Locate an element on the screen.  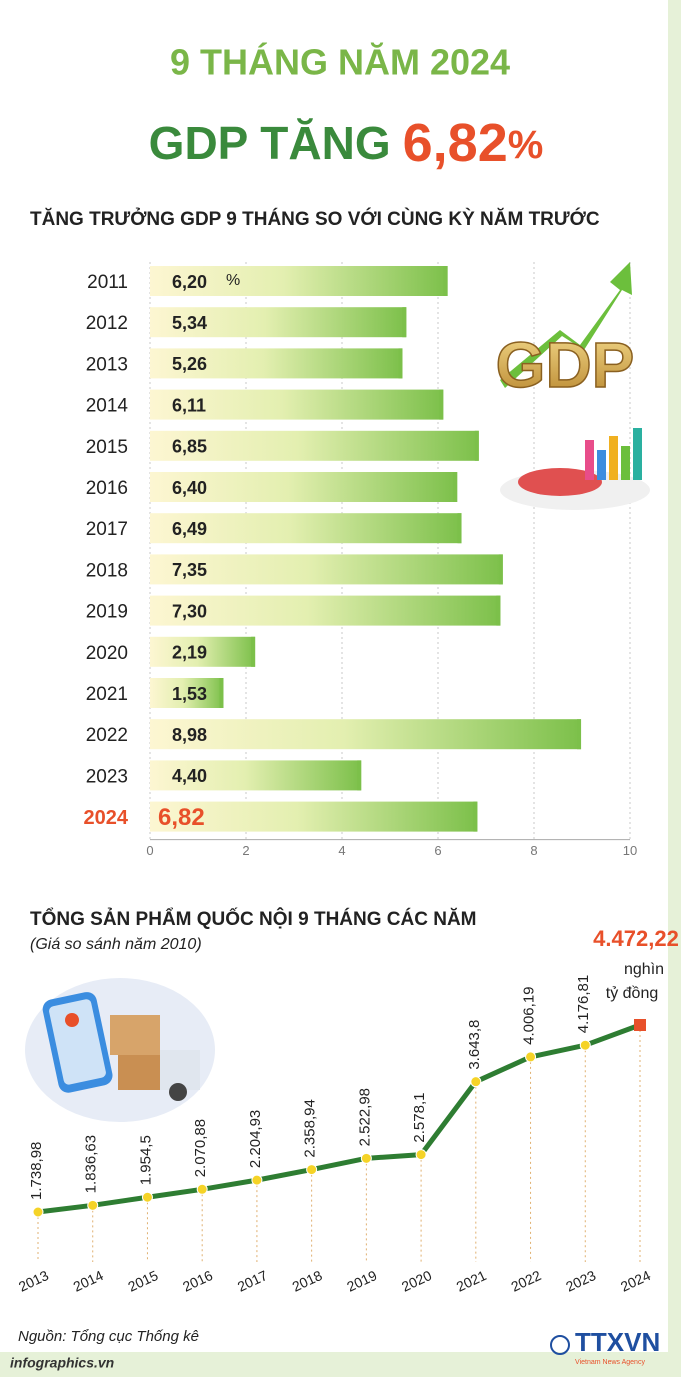
category-label: 2014 is located at coordinates (107, 406).